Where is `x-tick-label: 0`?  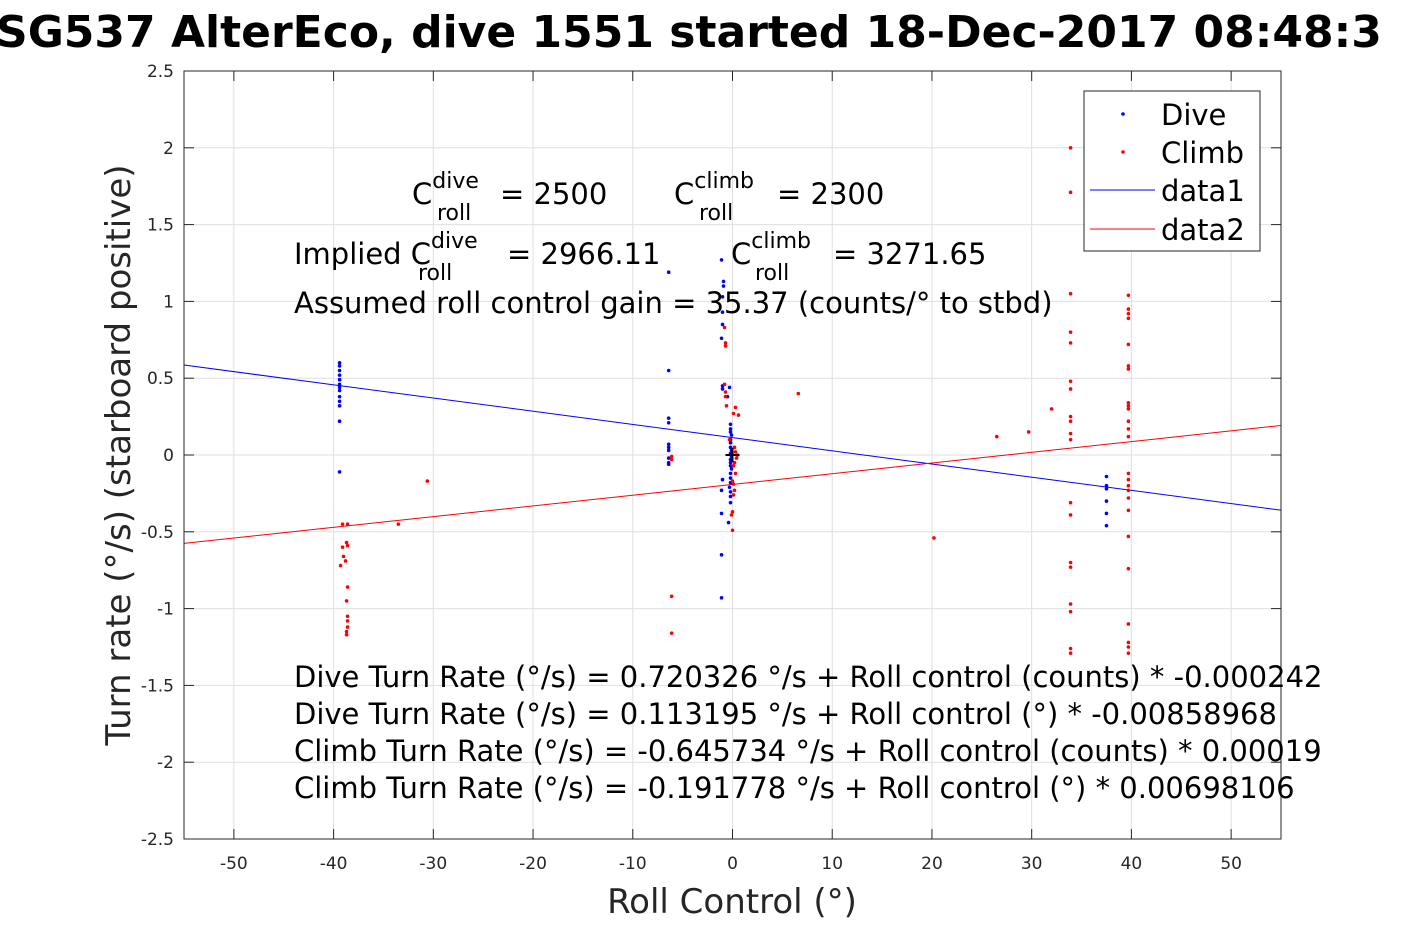 x-tick-label: 0 is located at coordinates (732, 864).